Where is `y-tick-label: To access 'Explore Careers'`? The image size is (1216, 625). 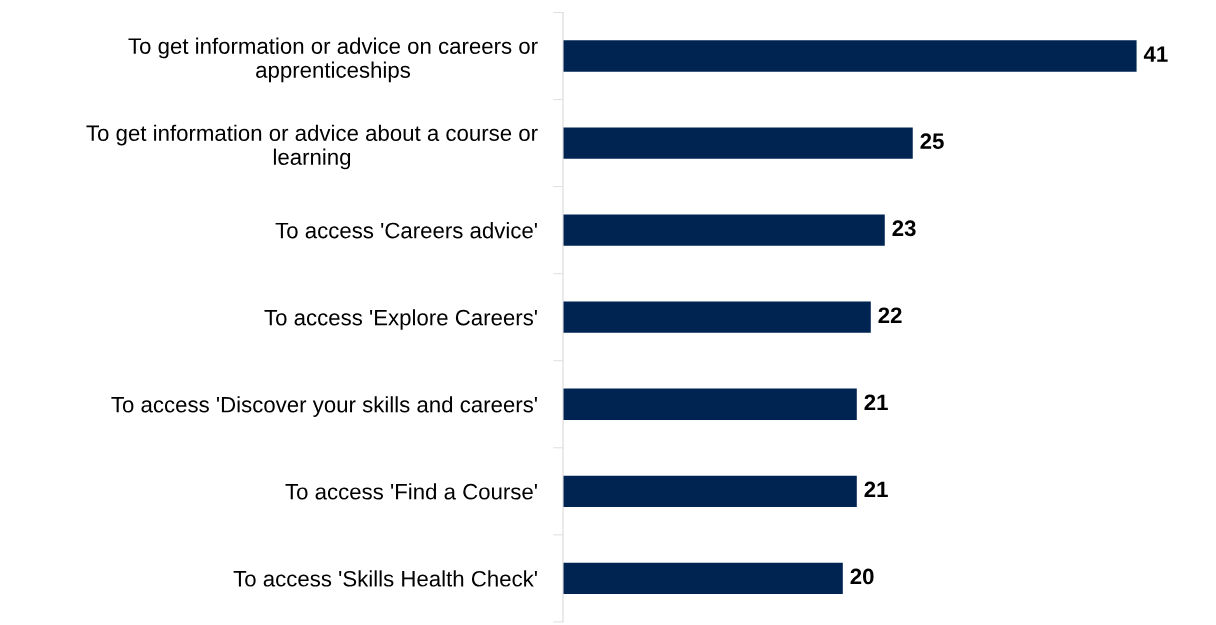
y-tick-label: To access 'Explore Careers' is located at coordinates (400, 319).